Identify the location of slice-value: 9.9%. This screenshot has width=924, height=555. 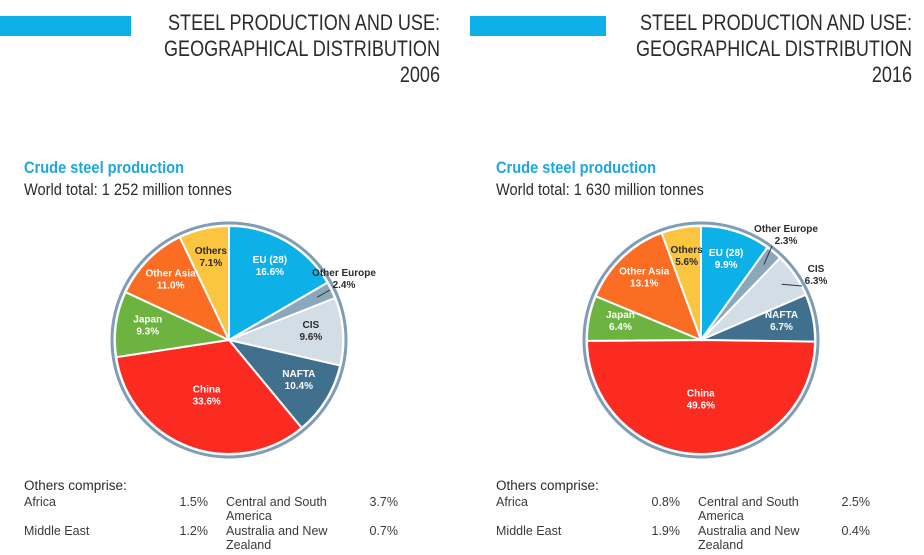
(726, 265).